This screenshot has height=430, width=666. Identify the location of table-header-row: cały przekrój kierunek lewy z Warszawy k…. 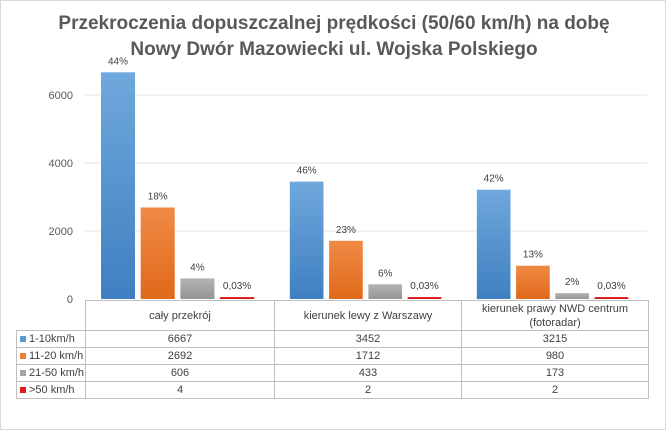
(332, 315).